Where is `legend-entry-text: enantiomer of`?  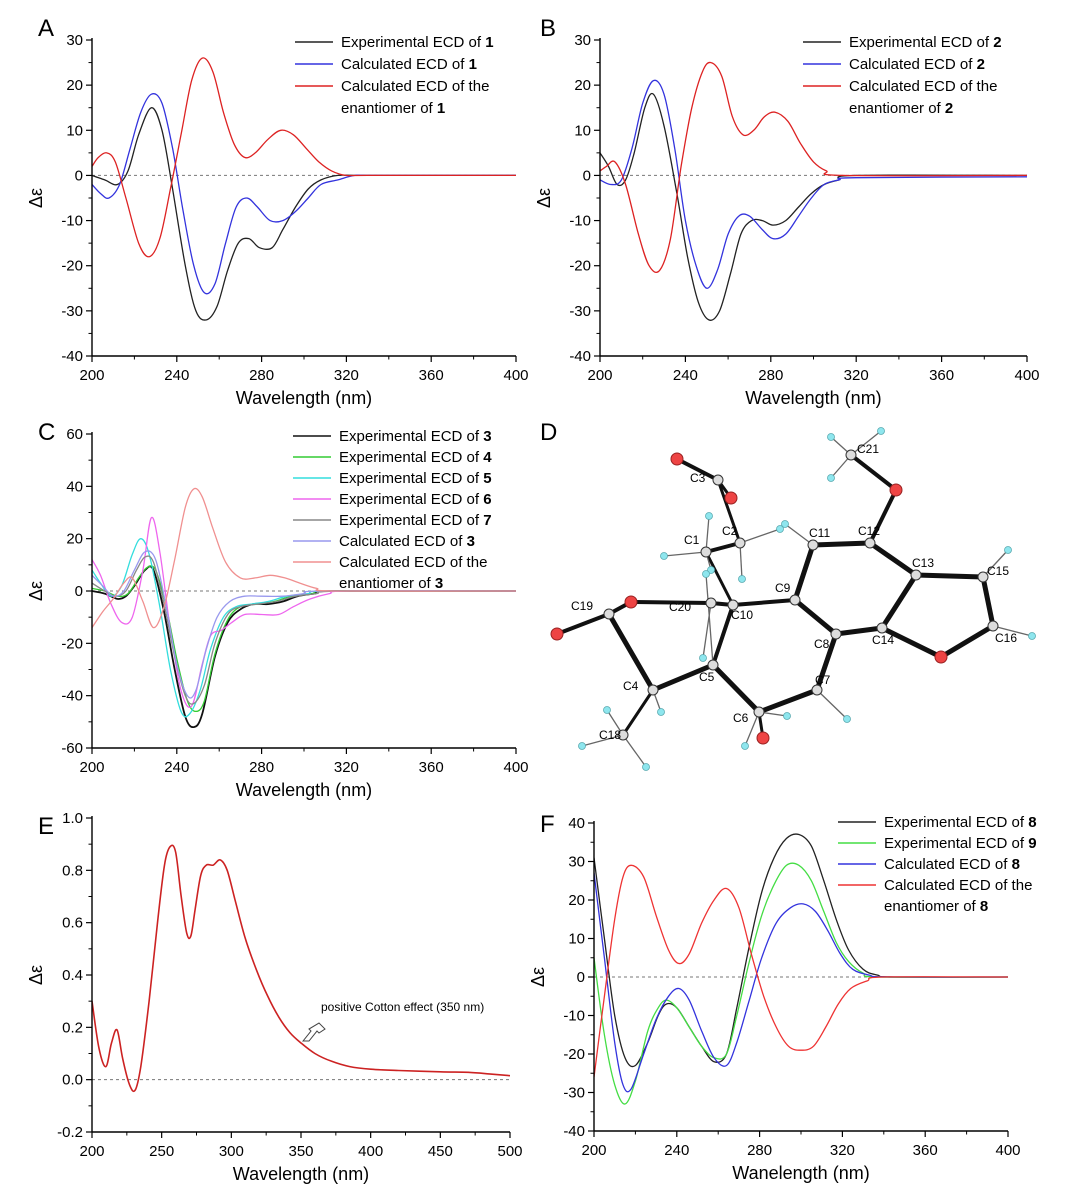 legend-entry-text: enantiomer of is located at coordinates (387, 583).